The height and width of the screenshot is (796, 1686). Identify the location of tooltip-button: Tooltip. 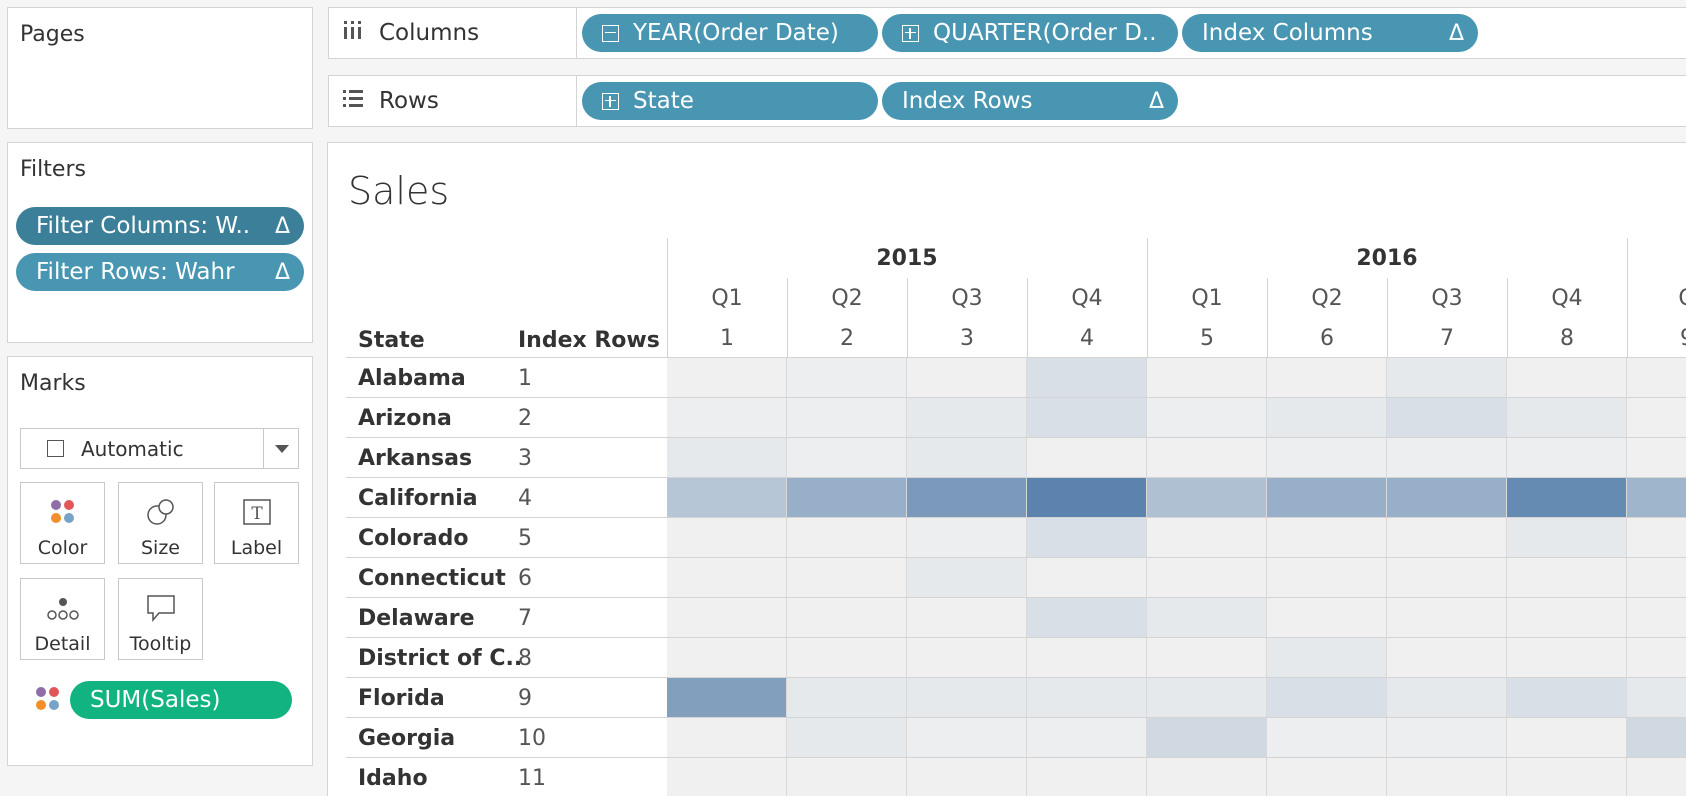
(160, 619).